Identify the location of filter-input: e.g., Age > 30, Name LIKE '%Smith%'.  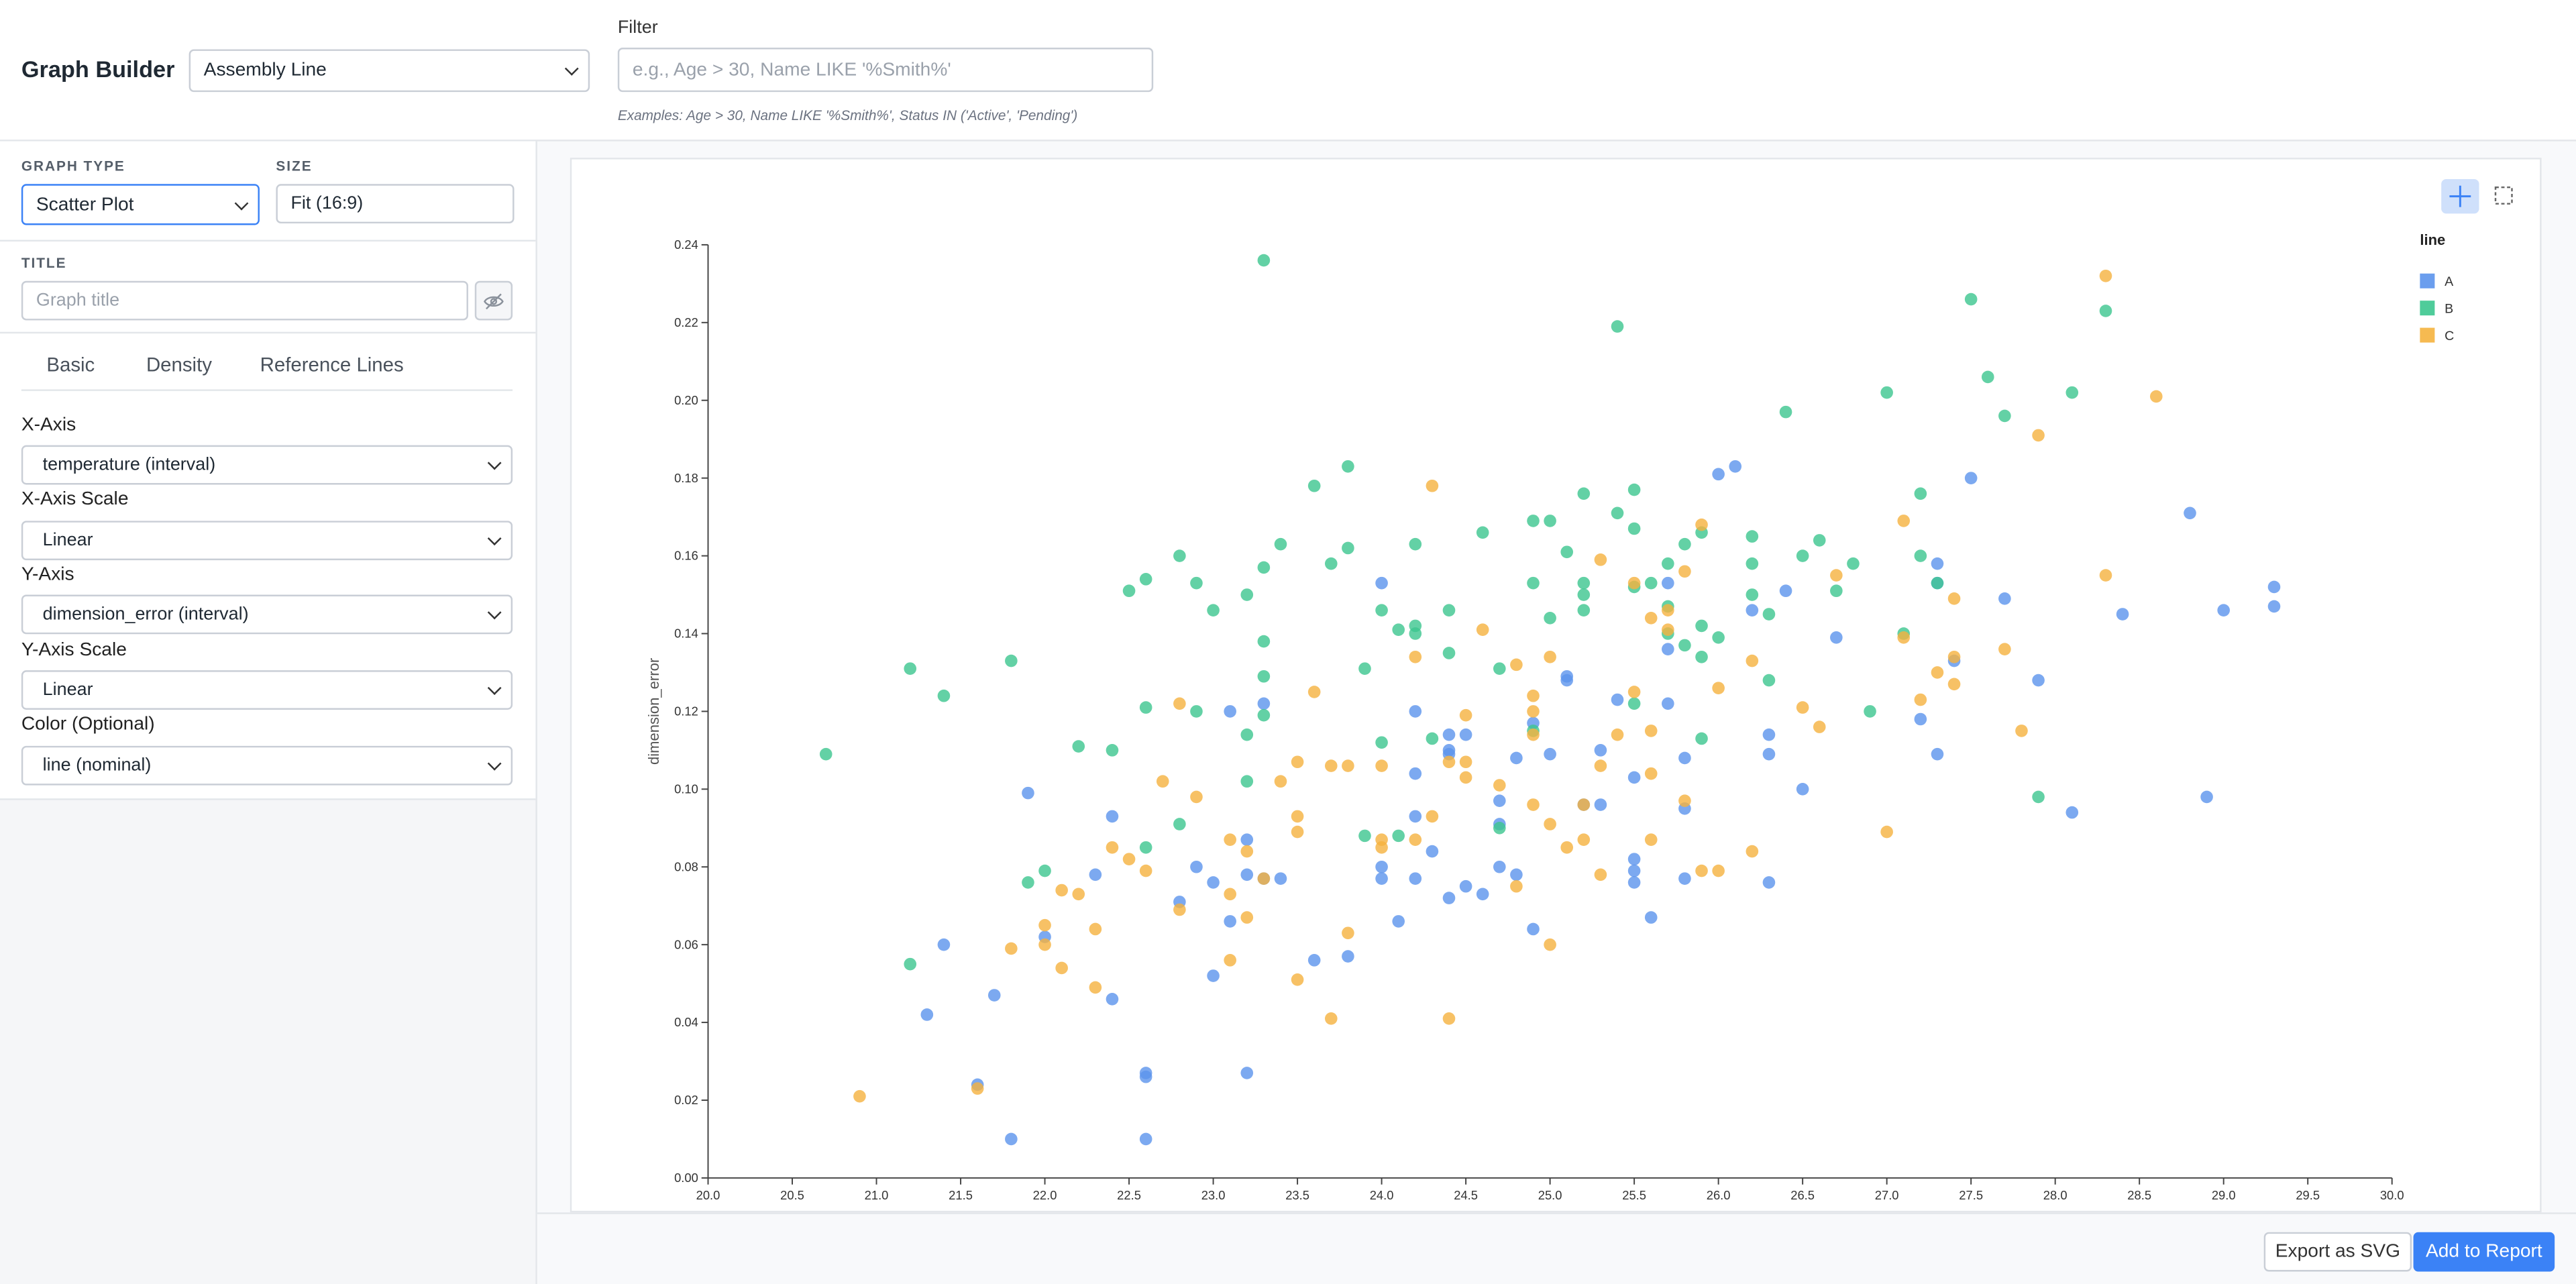
(885, 70).